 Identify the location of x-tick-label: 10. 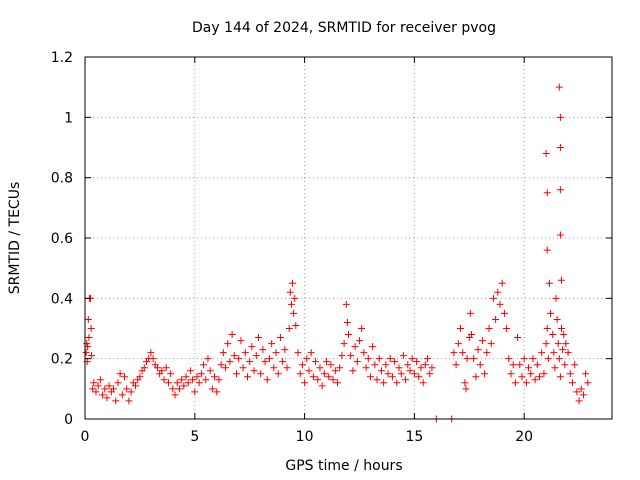
(305, 437).